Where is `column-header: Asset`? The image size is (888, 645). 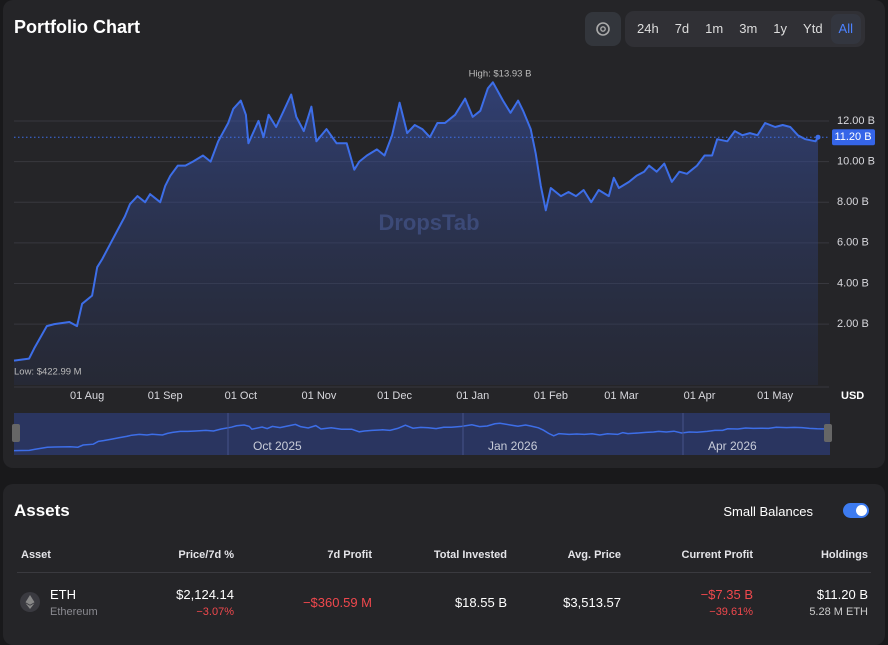
column-header: Asset is located at coordinates (36, 555).